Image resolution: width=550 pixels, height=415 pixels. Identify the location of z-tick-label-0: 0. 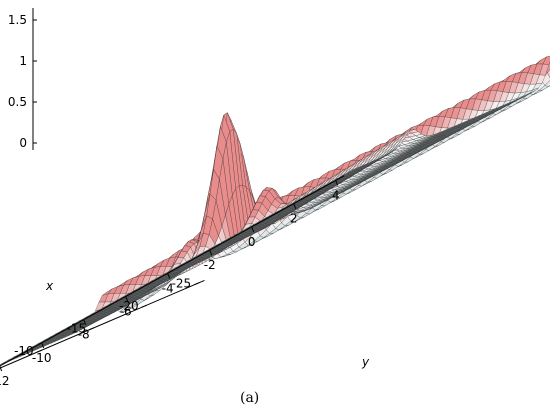
(23, 143).